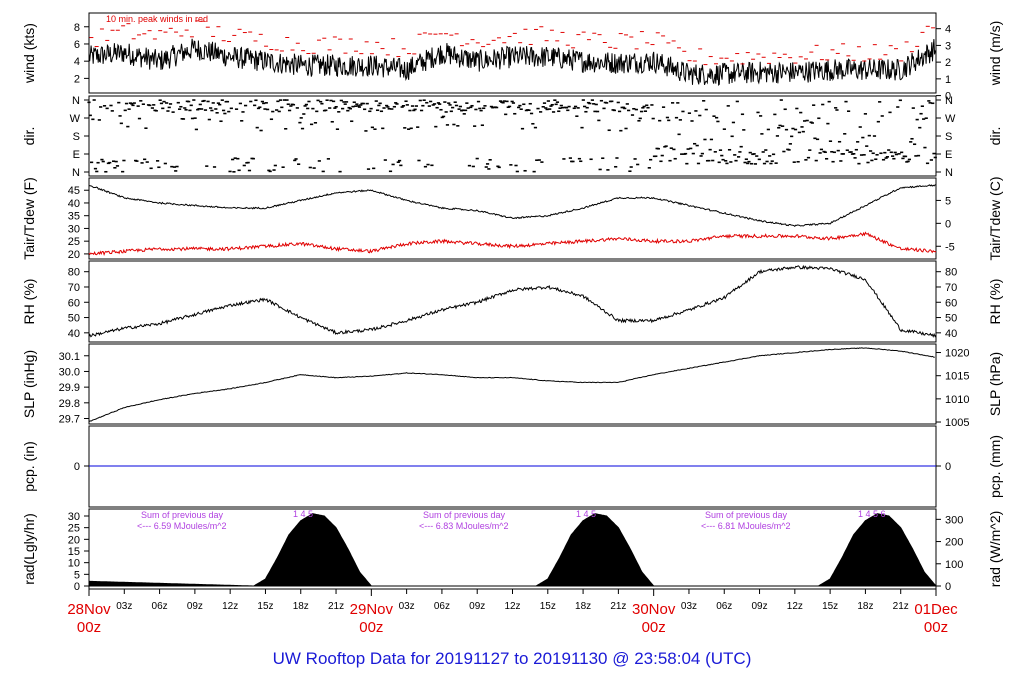 This screenshot has width=1024, height=700. I want to click on rad-left-tick-label: 10, so click(74, 564).